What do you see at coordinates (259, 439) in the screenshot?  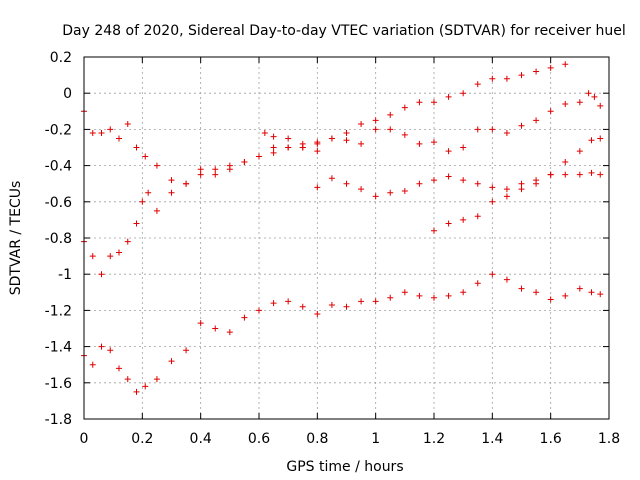 I see `x-tick-label: 0.6` at bounding box center [259, 439].